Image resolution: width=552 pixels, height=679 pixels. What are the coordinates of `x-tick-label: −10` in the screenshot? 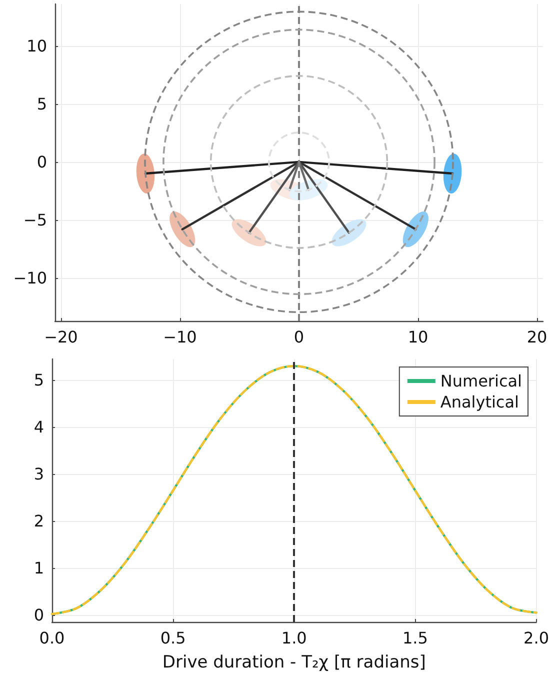 It's located at (180, 337).